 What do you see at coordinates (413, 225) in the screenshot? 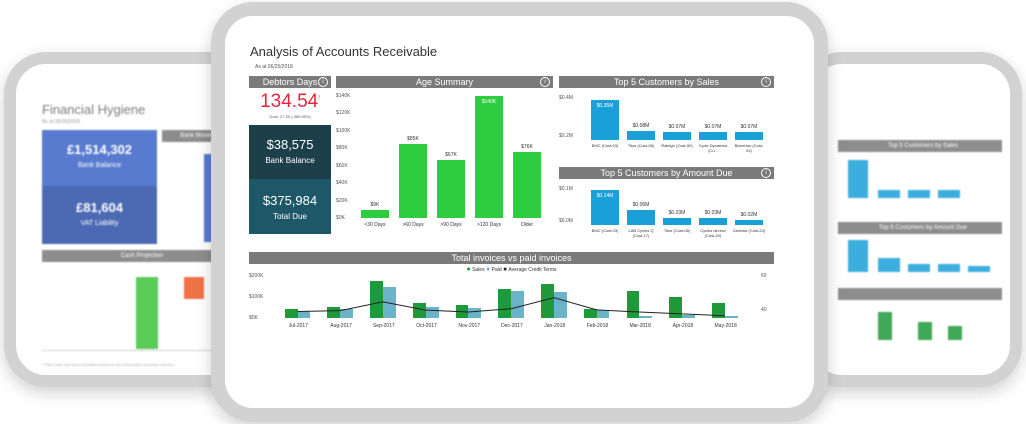
I see `age-category-label: >60 Days` at bounding box center [413, 225].